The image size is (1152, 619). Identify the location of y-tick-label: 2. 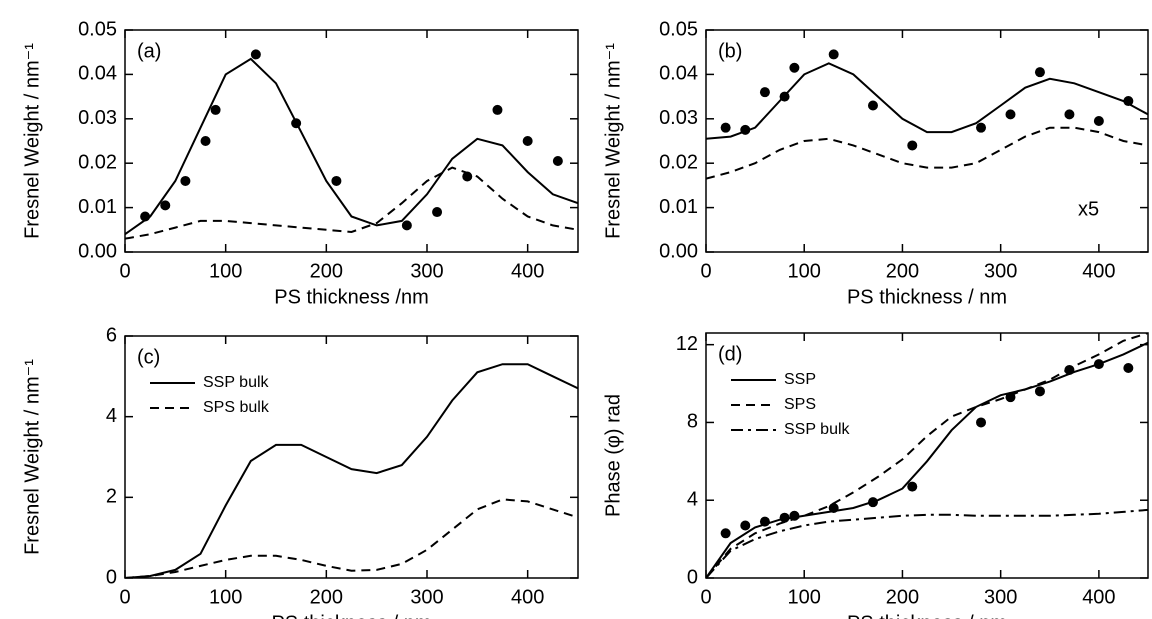
(111, 497).